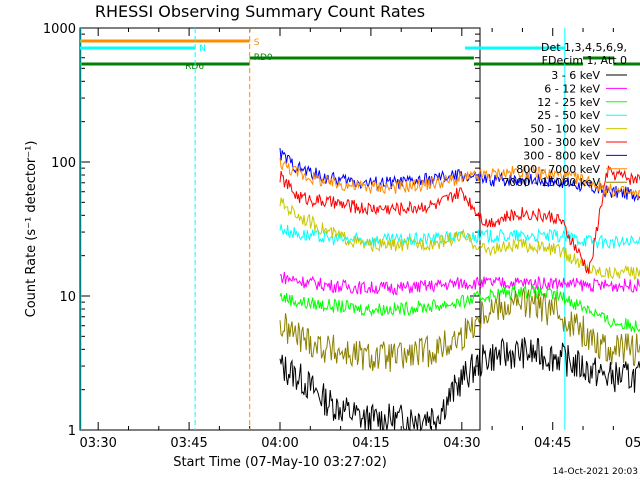  What do you see at coordinates (572, 88) in the screenshot?
I see `legend-label: 6 - 12 keV` at bounding box center [572, 88].